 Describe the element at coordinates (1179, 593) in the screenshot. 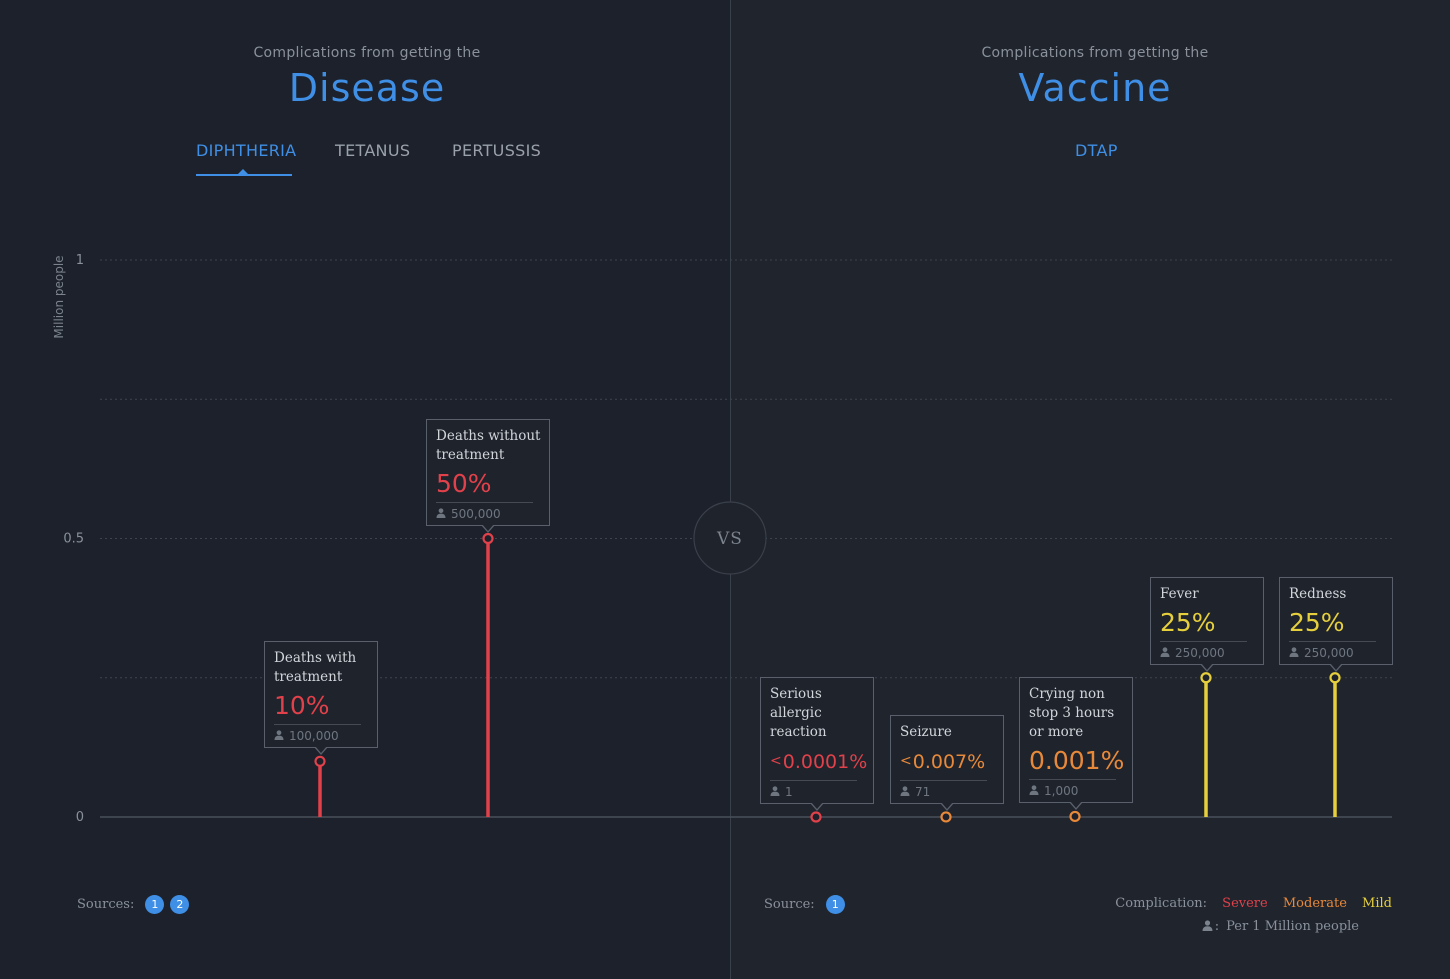

I see `callout-label: Fever` at that location.